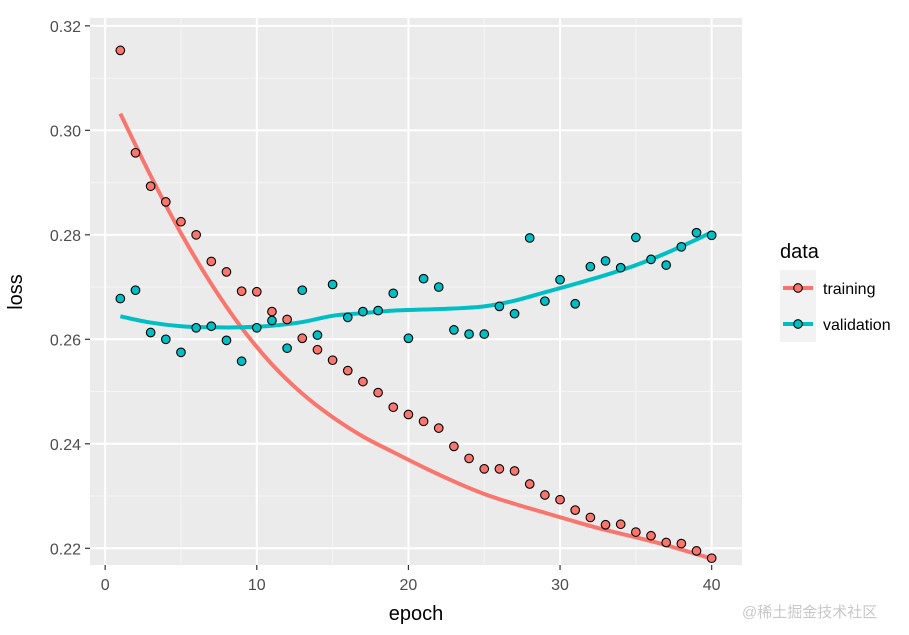  I want to click on y-tick-label: 0.28, so click(65, 236).